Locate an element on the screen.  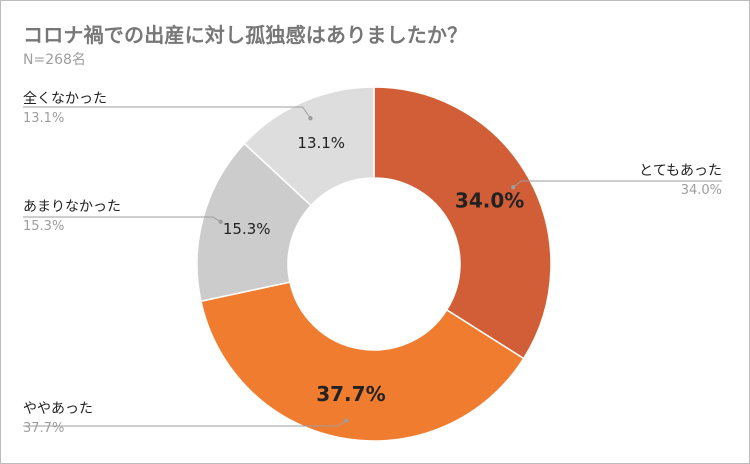
callout-value-yaya-atta: 37.7% is located at coordinates (43, 428).